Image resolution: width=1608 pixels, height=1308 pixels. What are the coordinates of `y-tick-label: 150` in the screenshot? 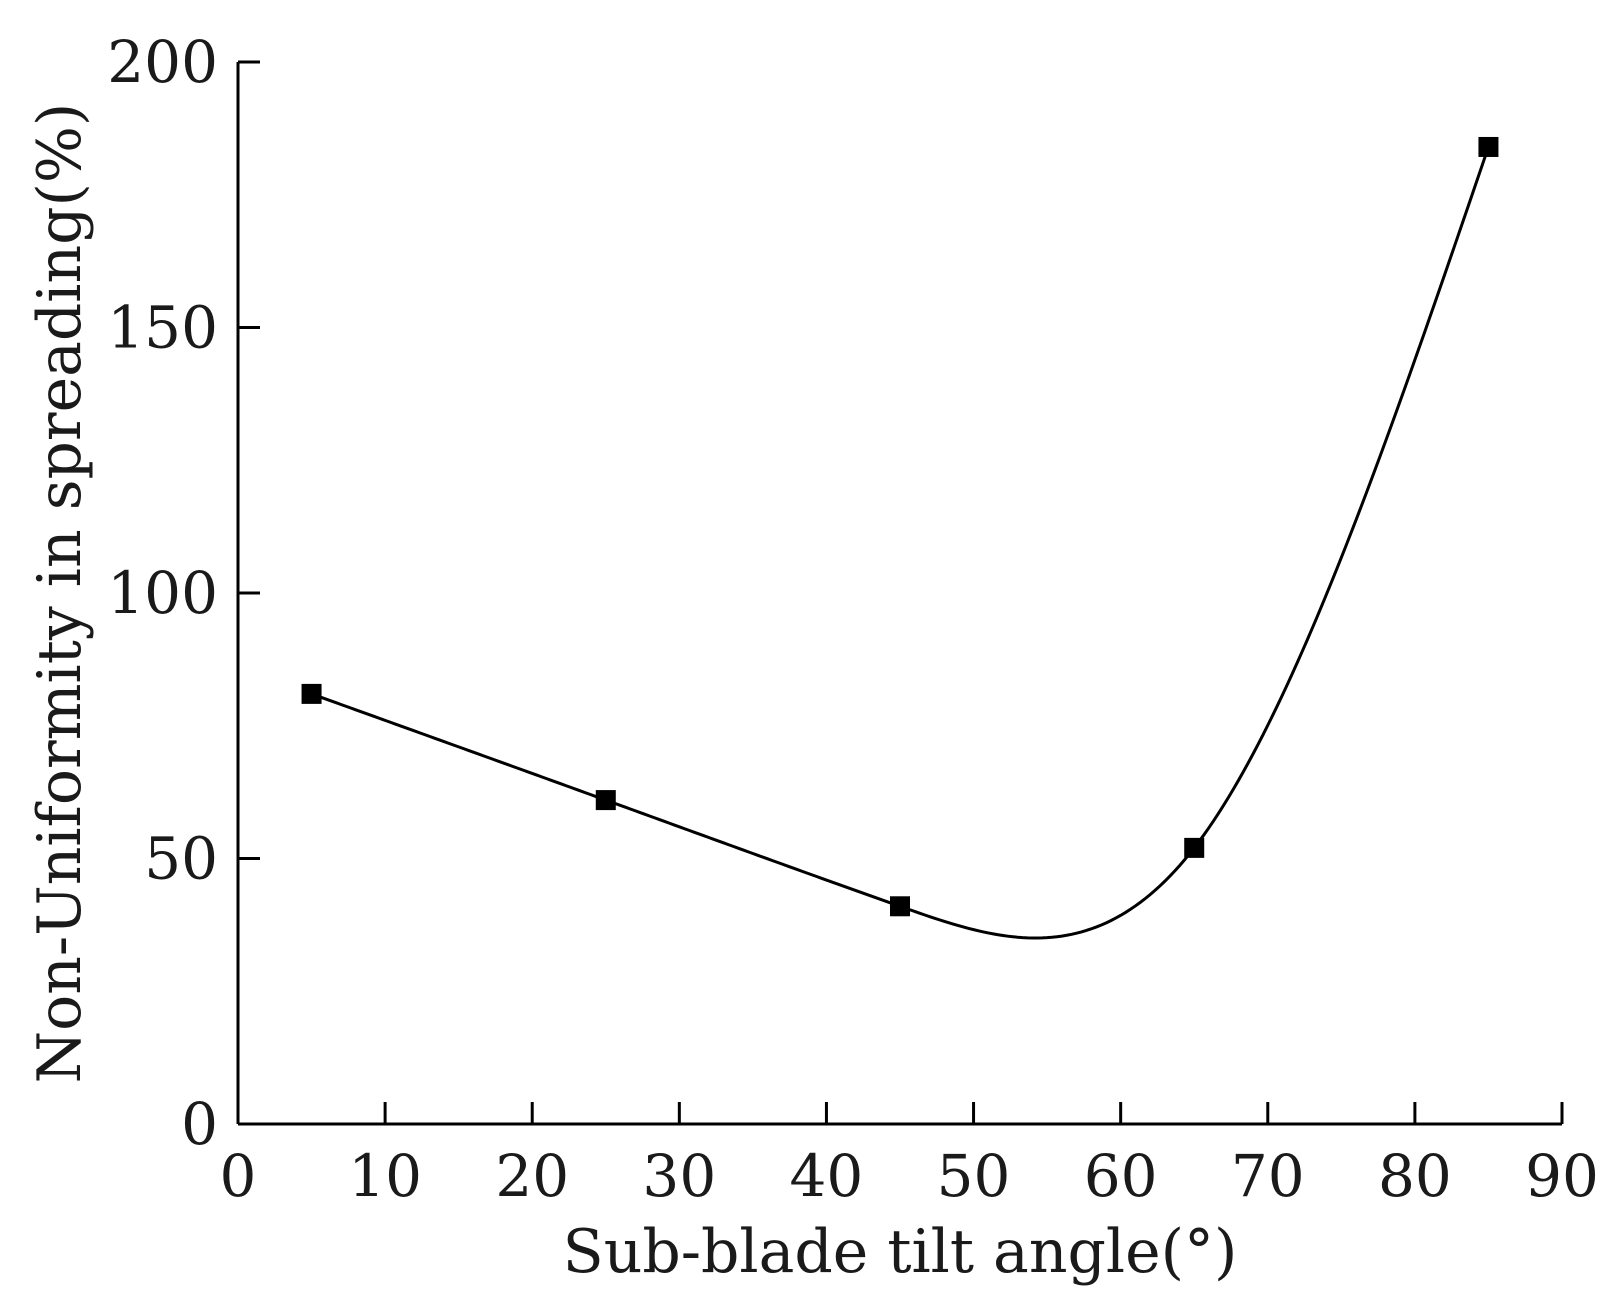 It's located at (162, 328).